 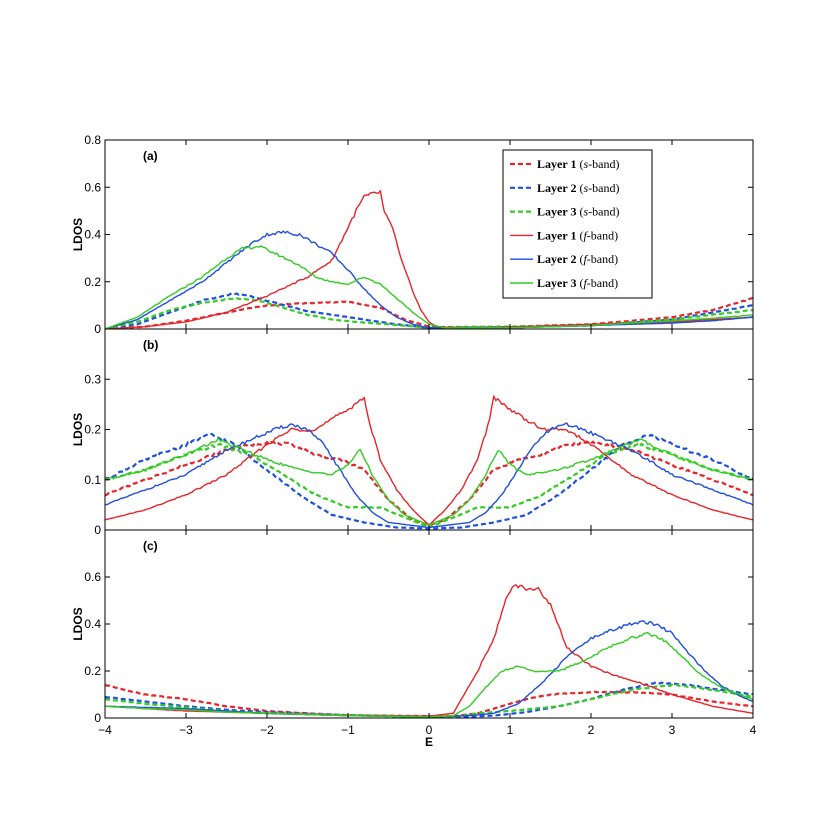 What do you see at coordinates (429, 730) in the screenshot?
I see `x-tick-label: 0` at bounding box center [429, 730].